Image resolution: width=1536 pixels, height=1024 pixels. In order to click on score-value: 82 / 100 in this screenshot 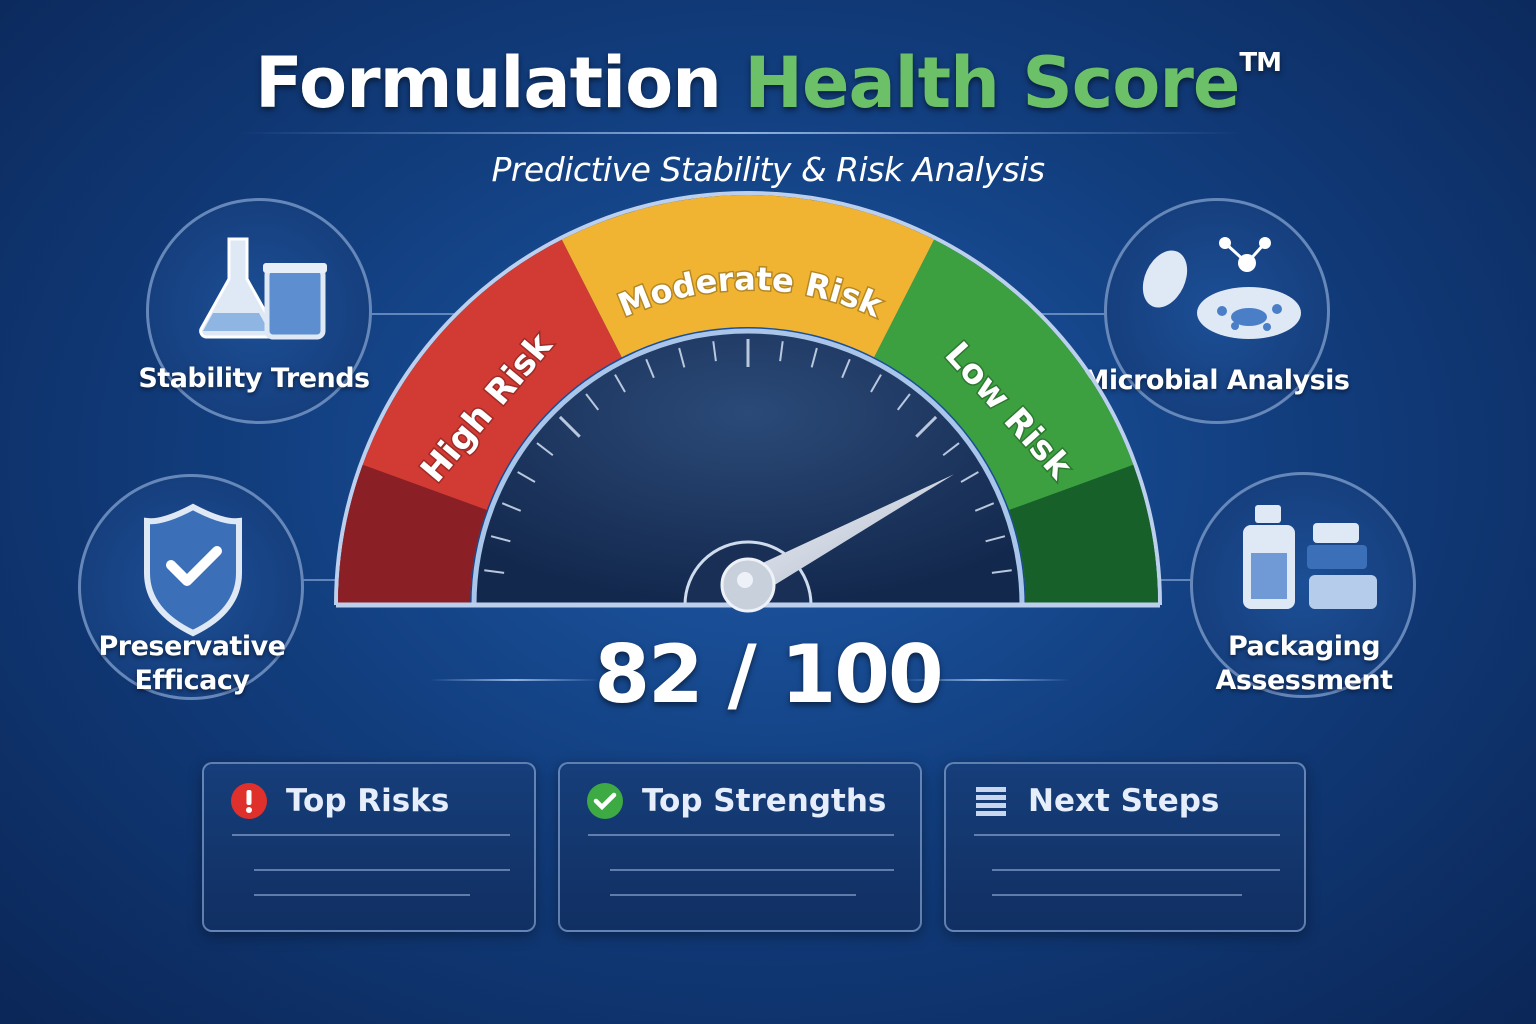, I will do `click(768, 674)`.